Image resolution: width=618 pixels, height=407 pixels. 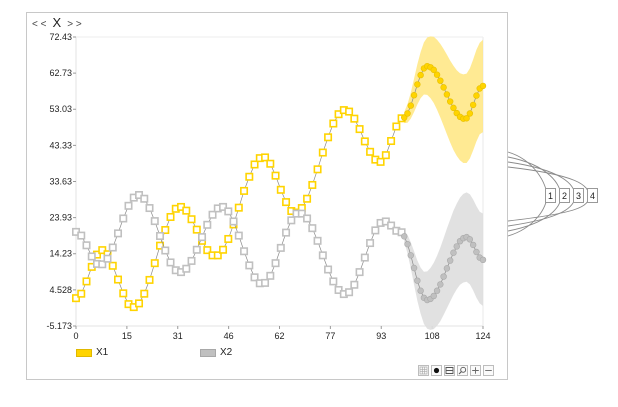 I want to click on y-tick-label: 72.43, so click(x=60, y=37).